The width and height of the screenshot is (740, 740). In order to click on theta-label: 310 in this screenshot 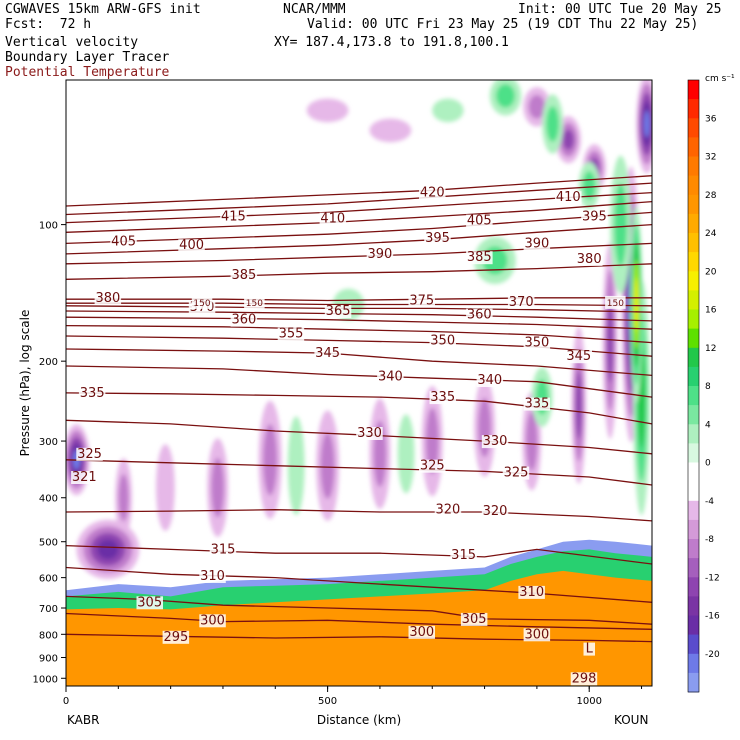, I will do `click(531, 592)`.